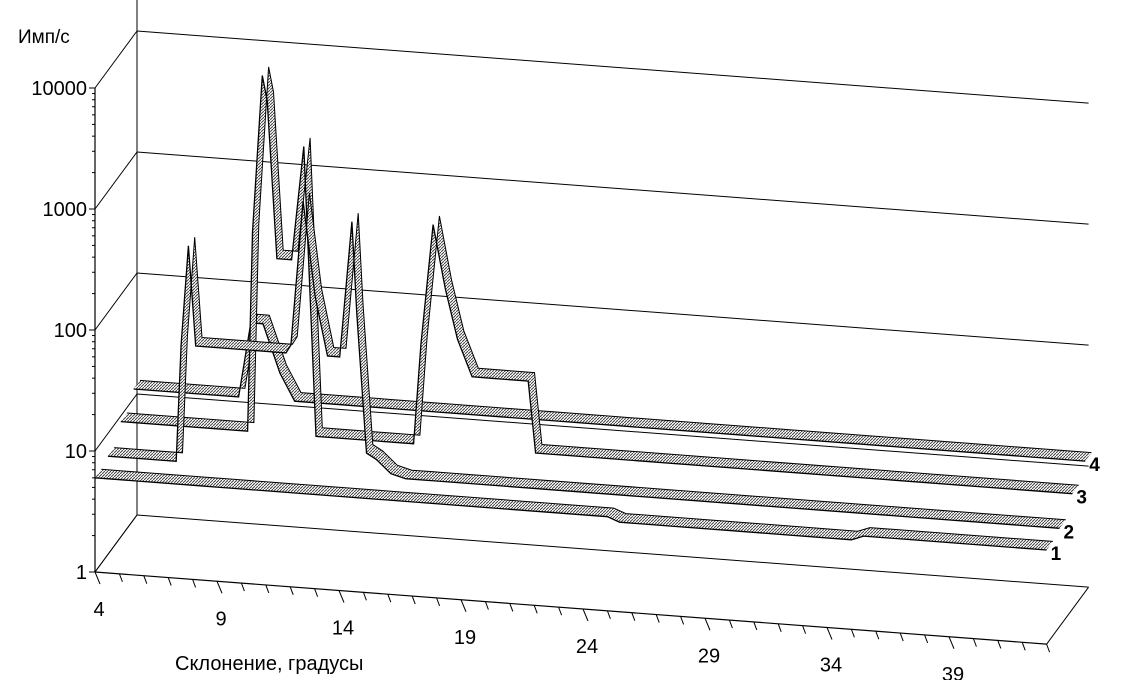  Describe the element at coordinates (1068, 532) in the screenshot. I see `series-name-label: 2` at that location.